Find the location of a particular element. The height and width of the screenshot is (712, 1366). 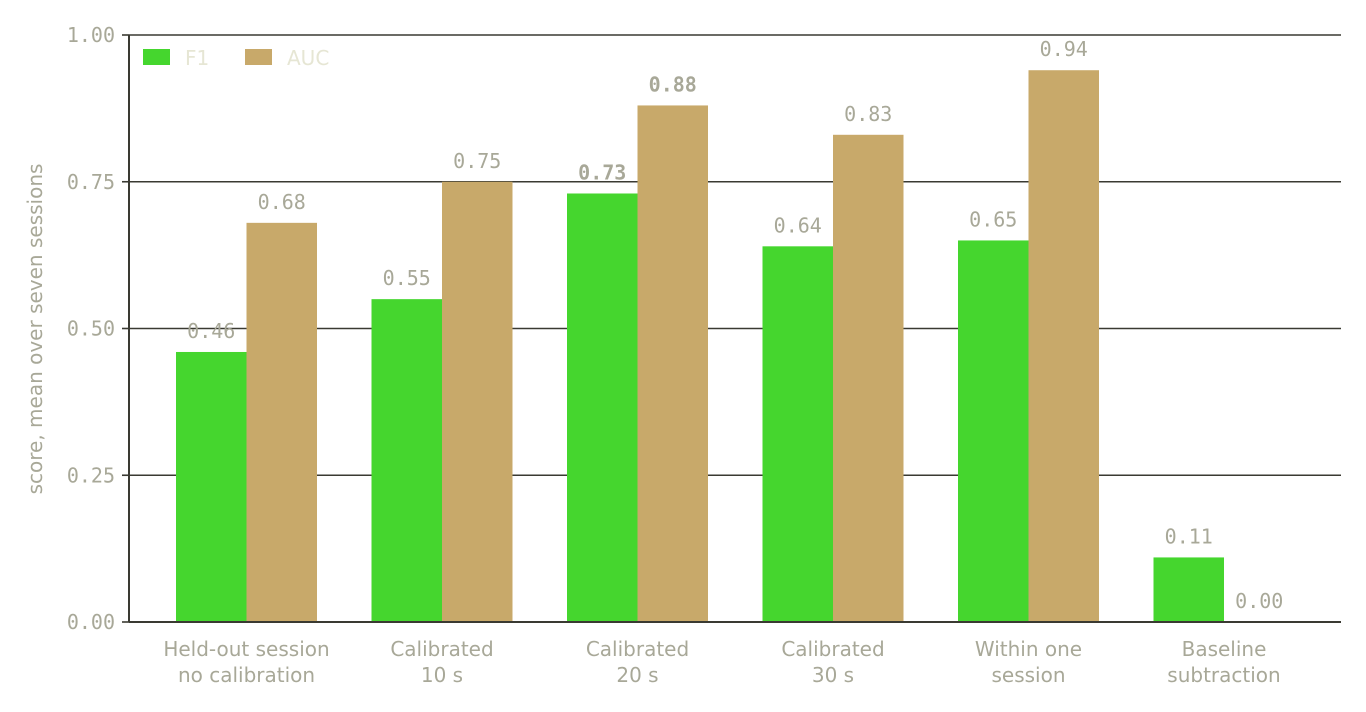

legend-label: AUC is located at coordinates (308, 58).